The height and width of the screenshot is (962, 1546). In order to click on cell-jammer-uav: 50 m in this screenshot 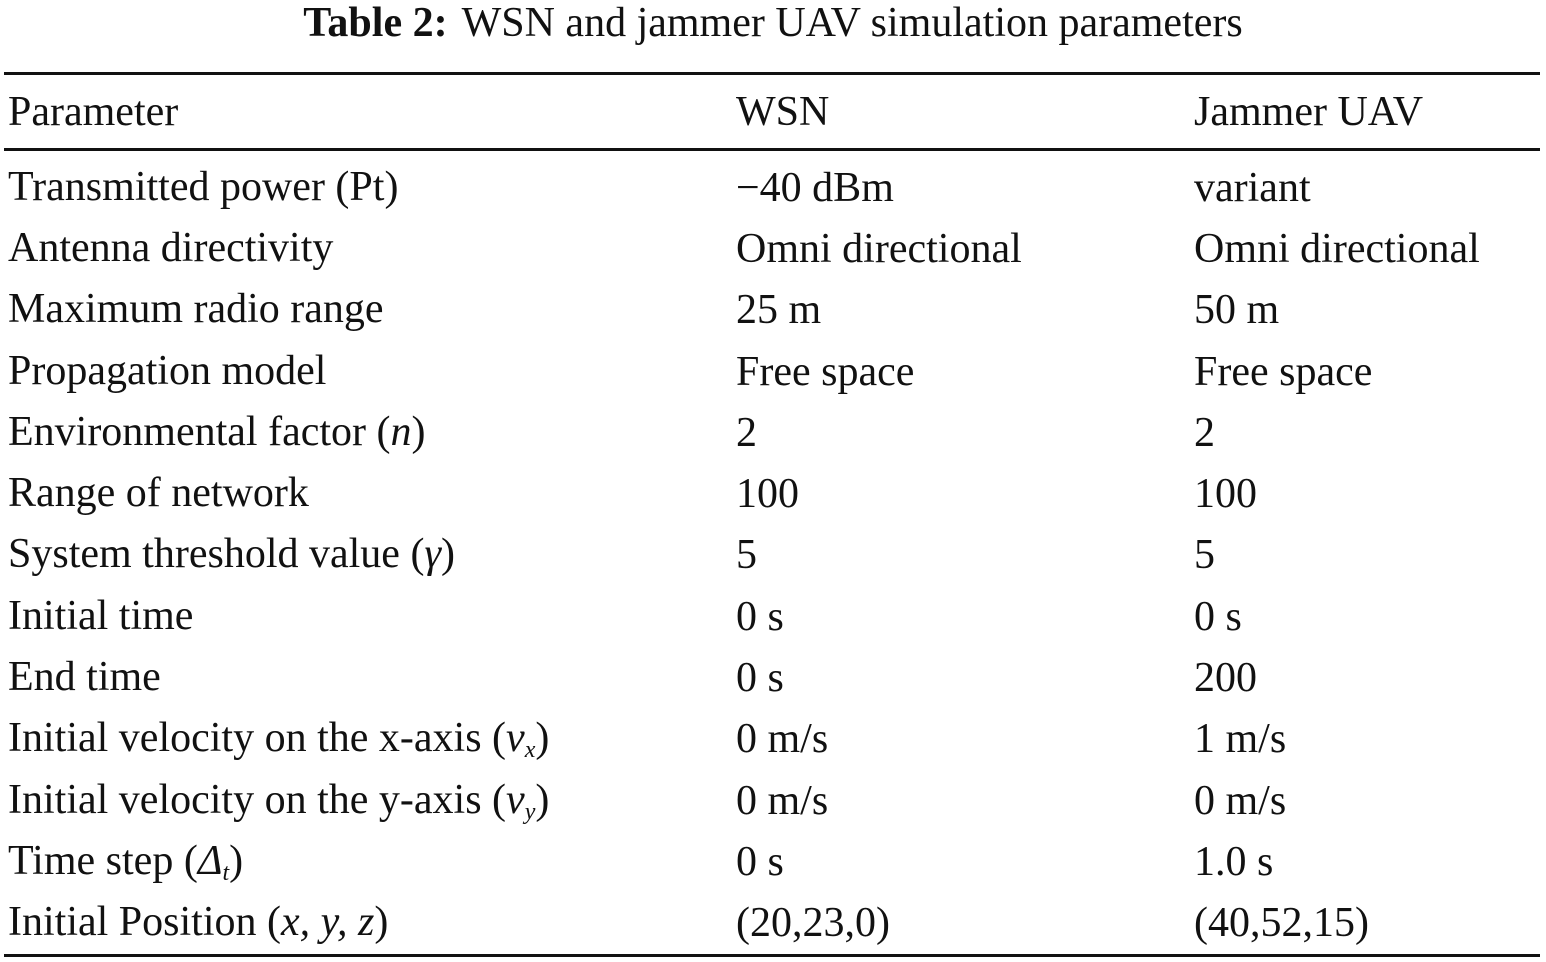, I will do `click(1237, 310)`.